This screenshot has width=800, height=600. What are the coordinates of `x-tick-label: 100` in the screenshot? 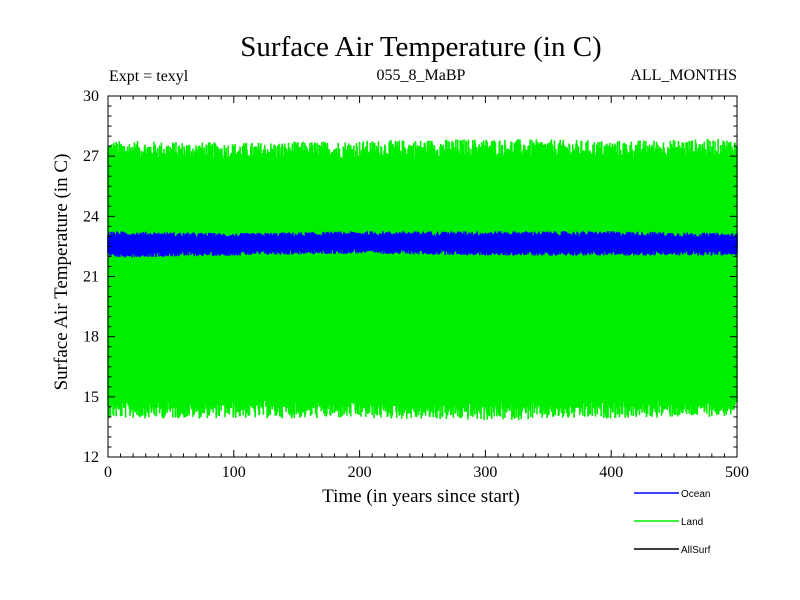 It's located at (234, 472).